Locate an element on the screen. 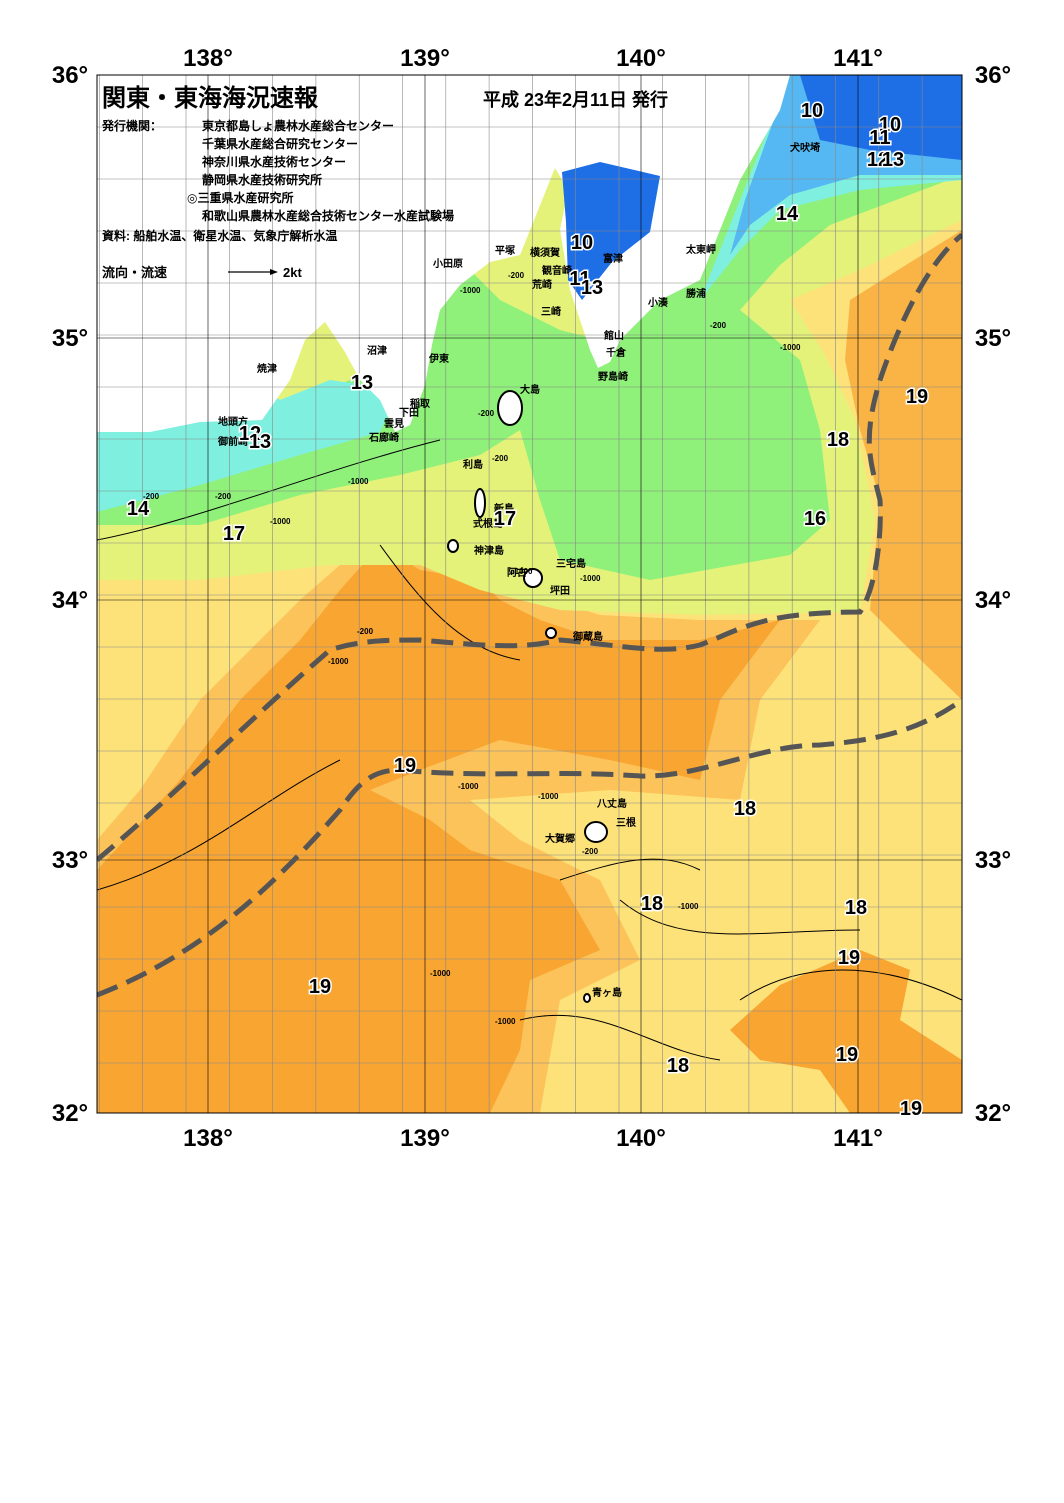  place-name: 青ヶ島 is located at coordinates (607, 992).